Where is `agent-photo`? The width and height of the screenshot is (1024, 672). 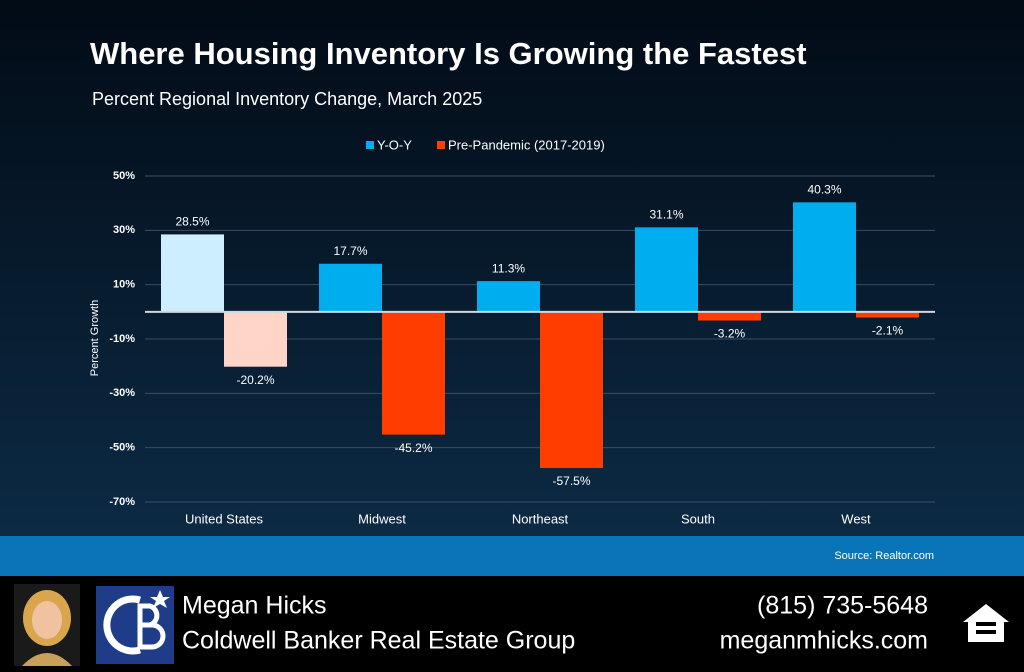 agent-photo is located at coordinates (47, 625).